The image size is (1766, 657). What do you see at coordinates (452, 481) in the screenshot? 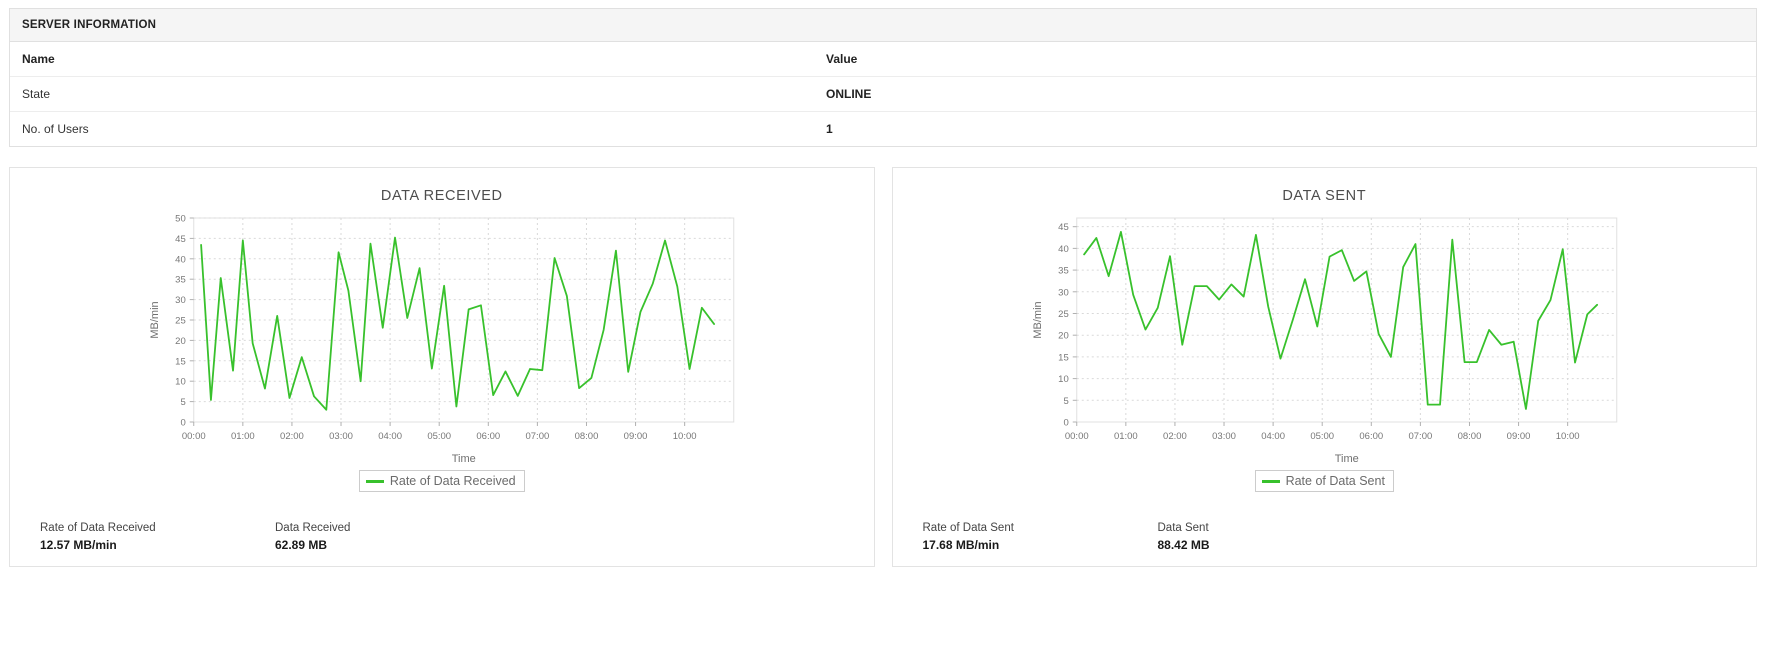
I see `legend-label: Rate of Data Received` at bounding box center [452, 481].